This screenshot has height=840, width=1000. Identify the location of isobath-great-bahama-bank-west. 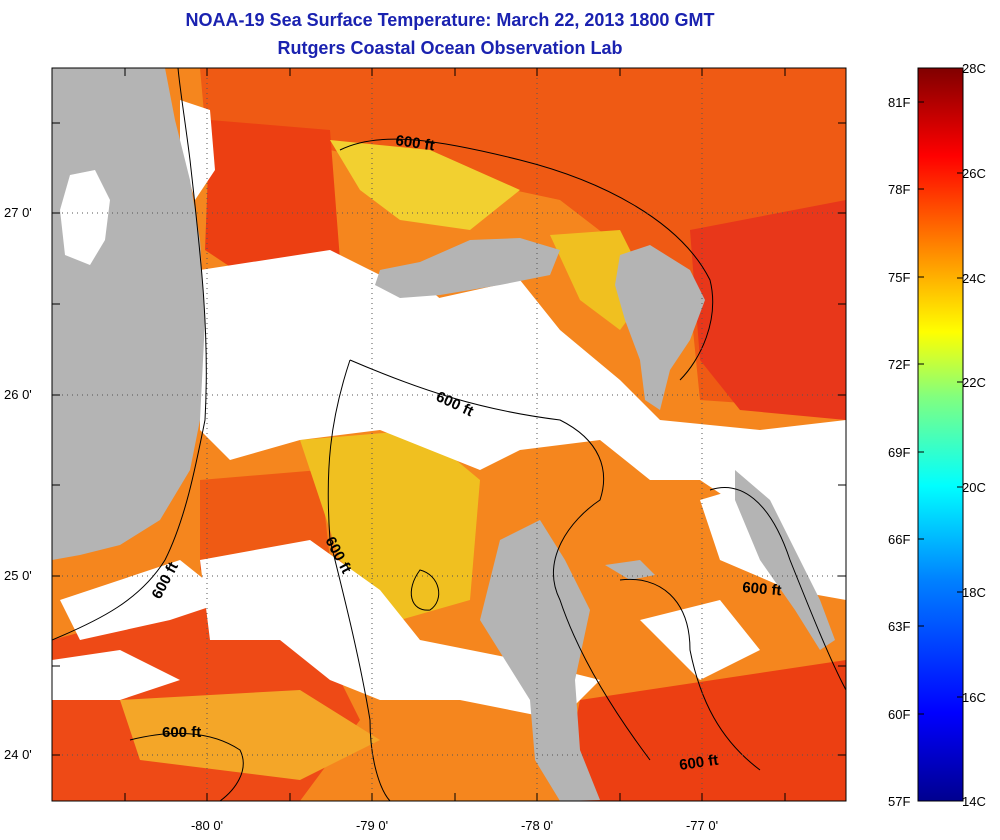
(359, 580).